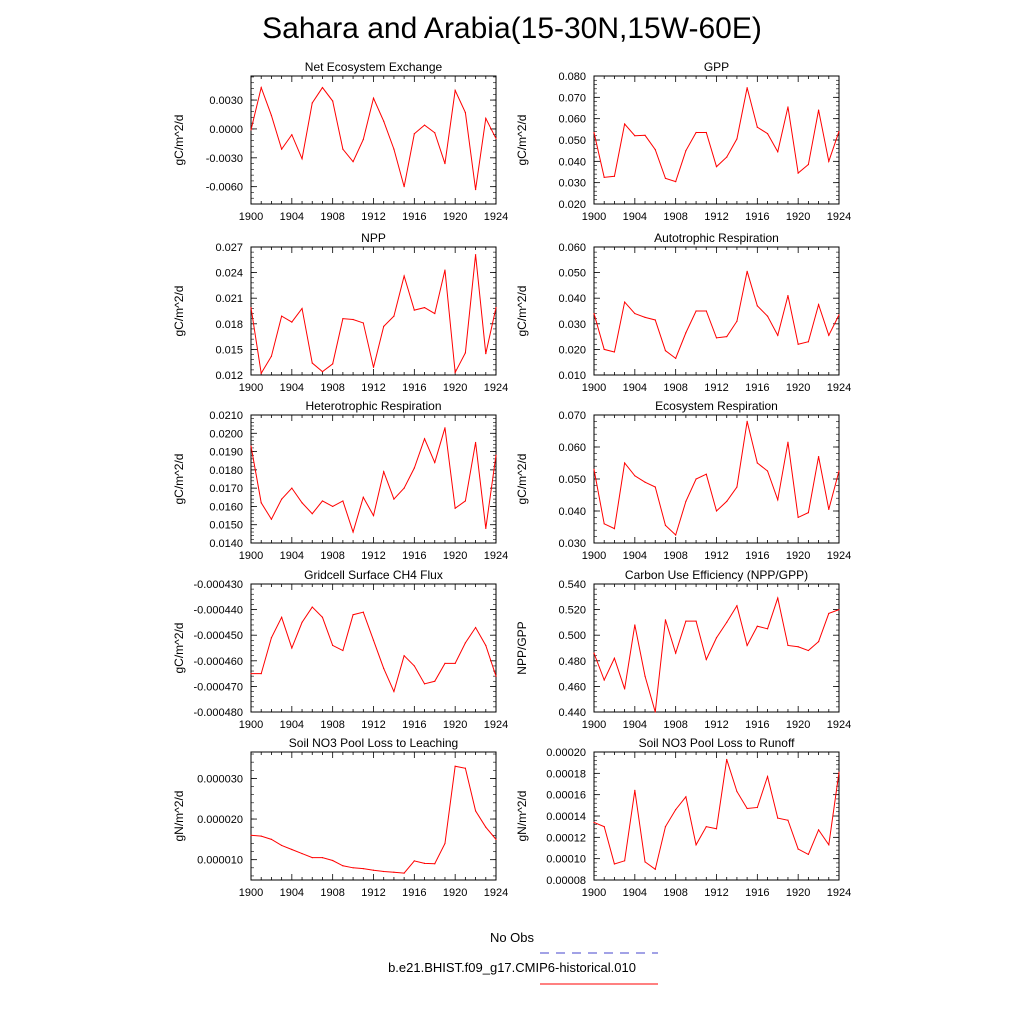 This screenshot has width=1024, height=1024. What do you see at coordinates (566, 753) in the screenshot?
I see `y-tick-label: 0.00020` at bounding box center [566, 753].